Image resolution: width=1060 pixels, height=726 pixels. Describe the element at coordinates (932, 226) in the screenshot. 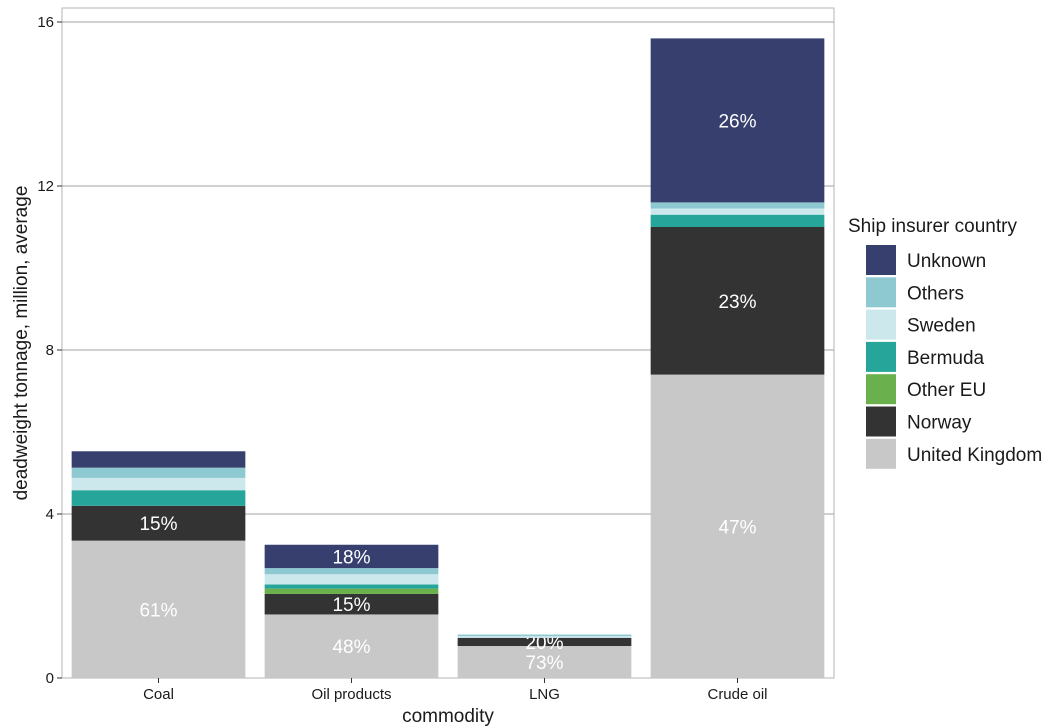

I see `legend-title: Ship insurer country` at that location.